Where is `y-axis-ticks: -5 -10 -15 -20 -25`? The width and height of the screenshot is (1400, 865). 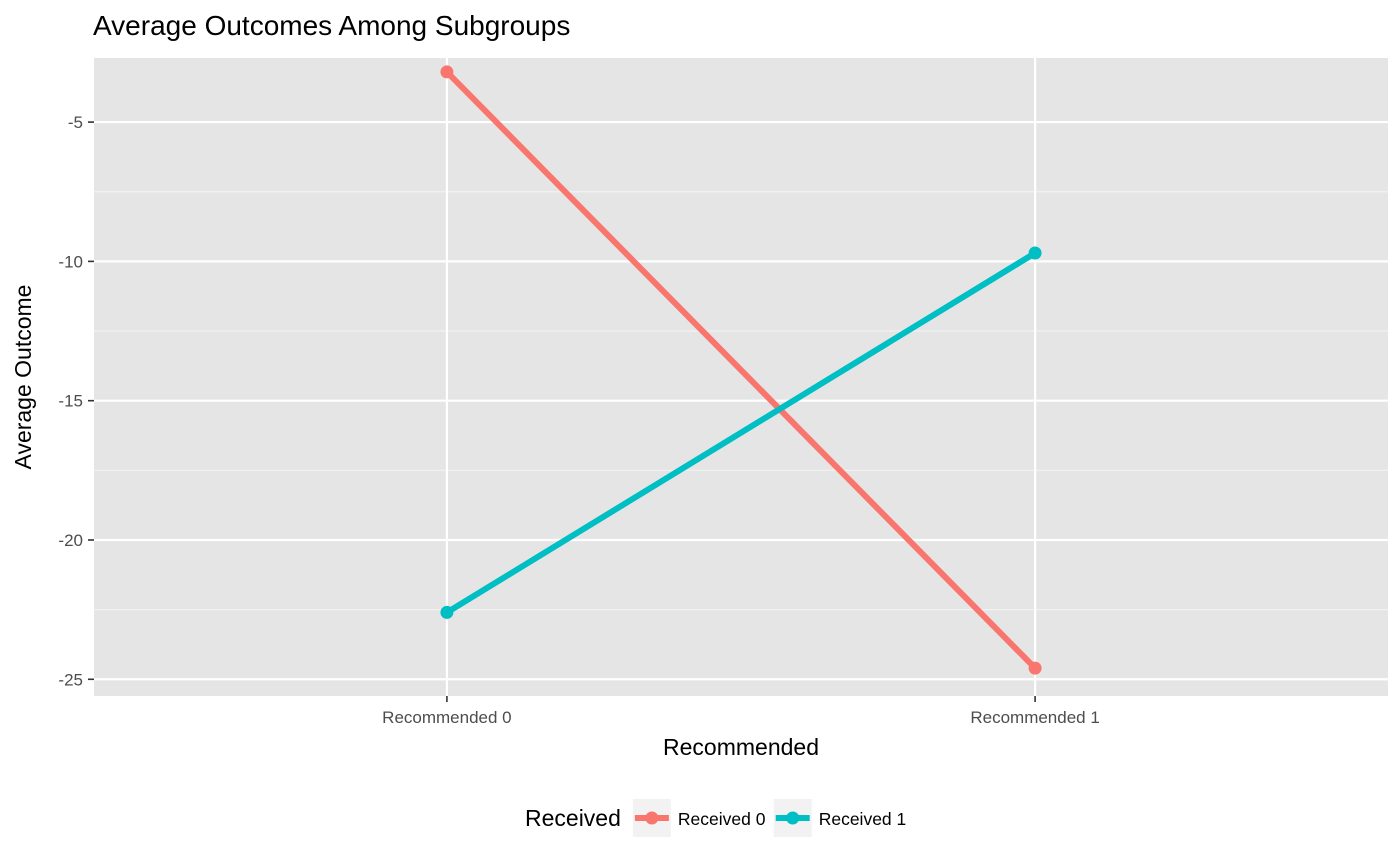
y-axis-ticks: -5 -10 -15 -20 -25 is located at coordinates (76, 401).